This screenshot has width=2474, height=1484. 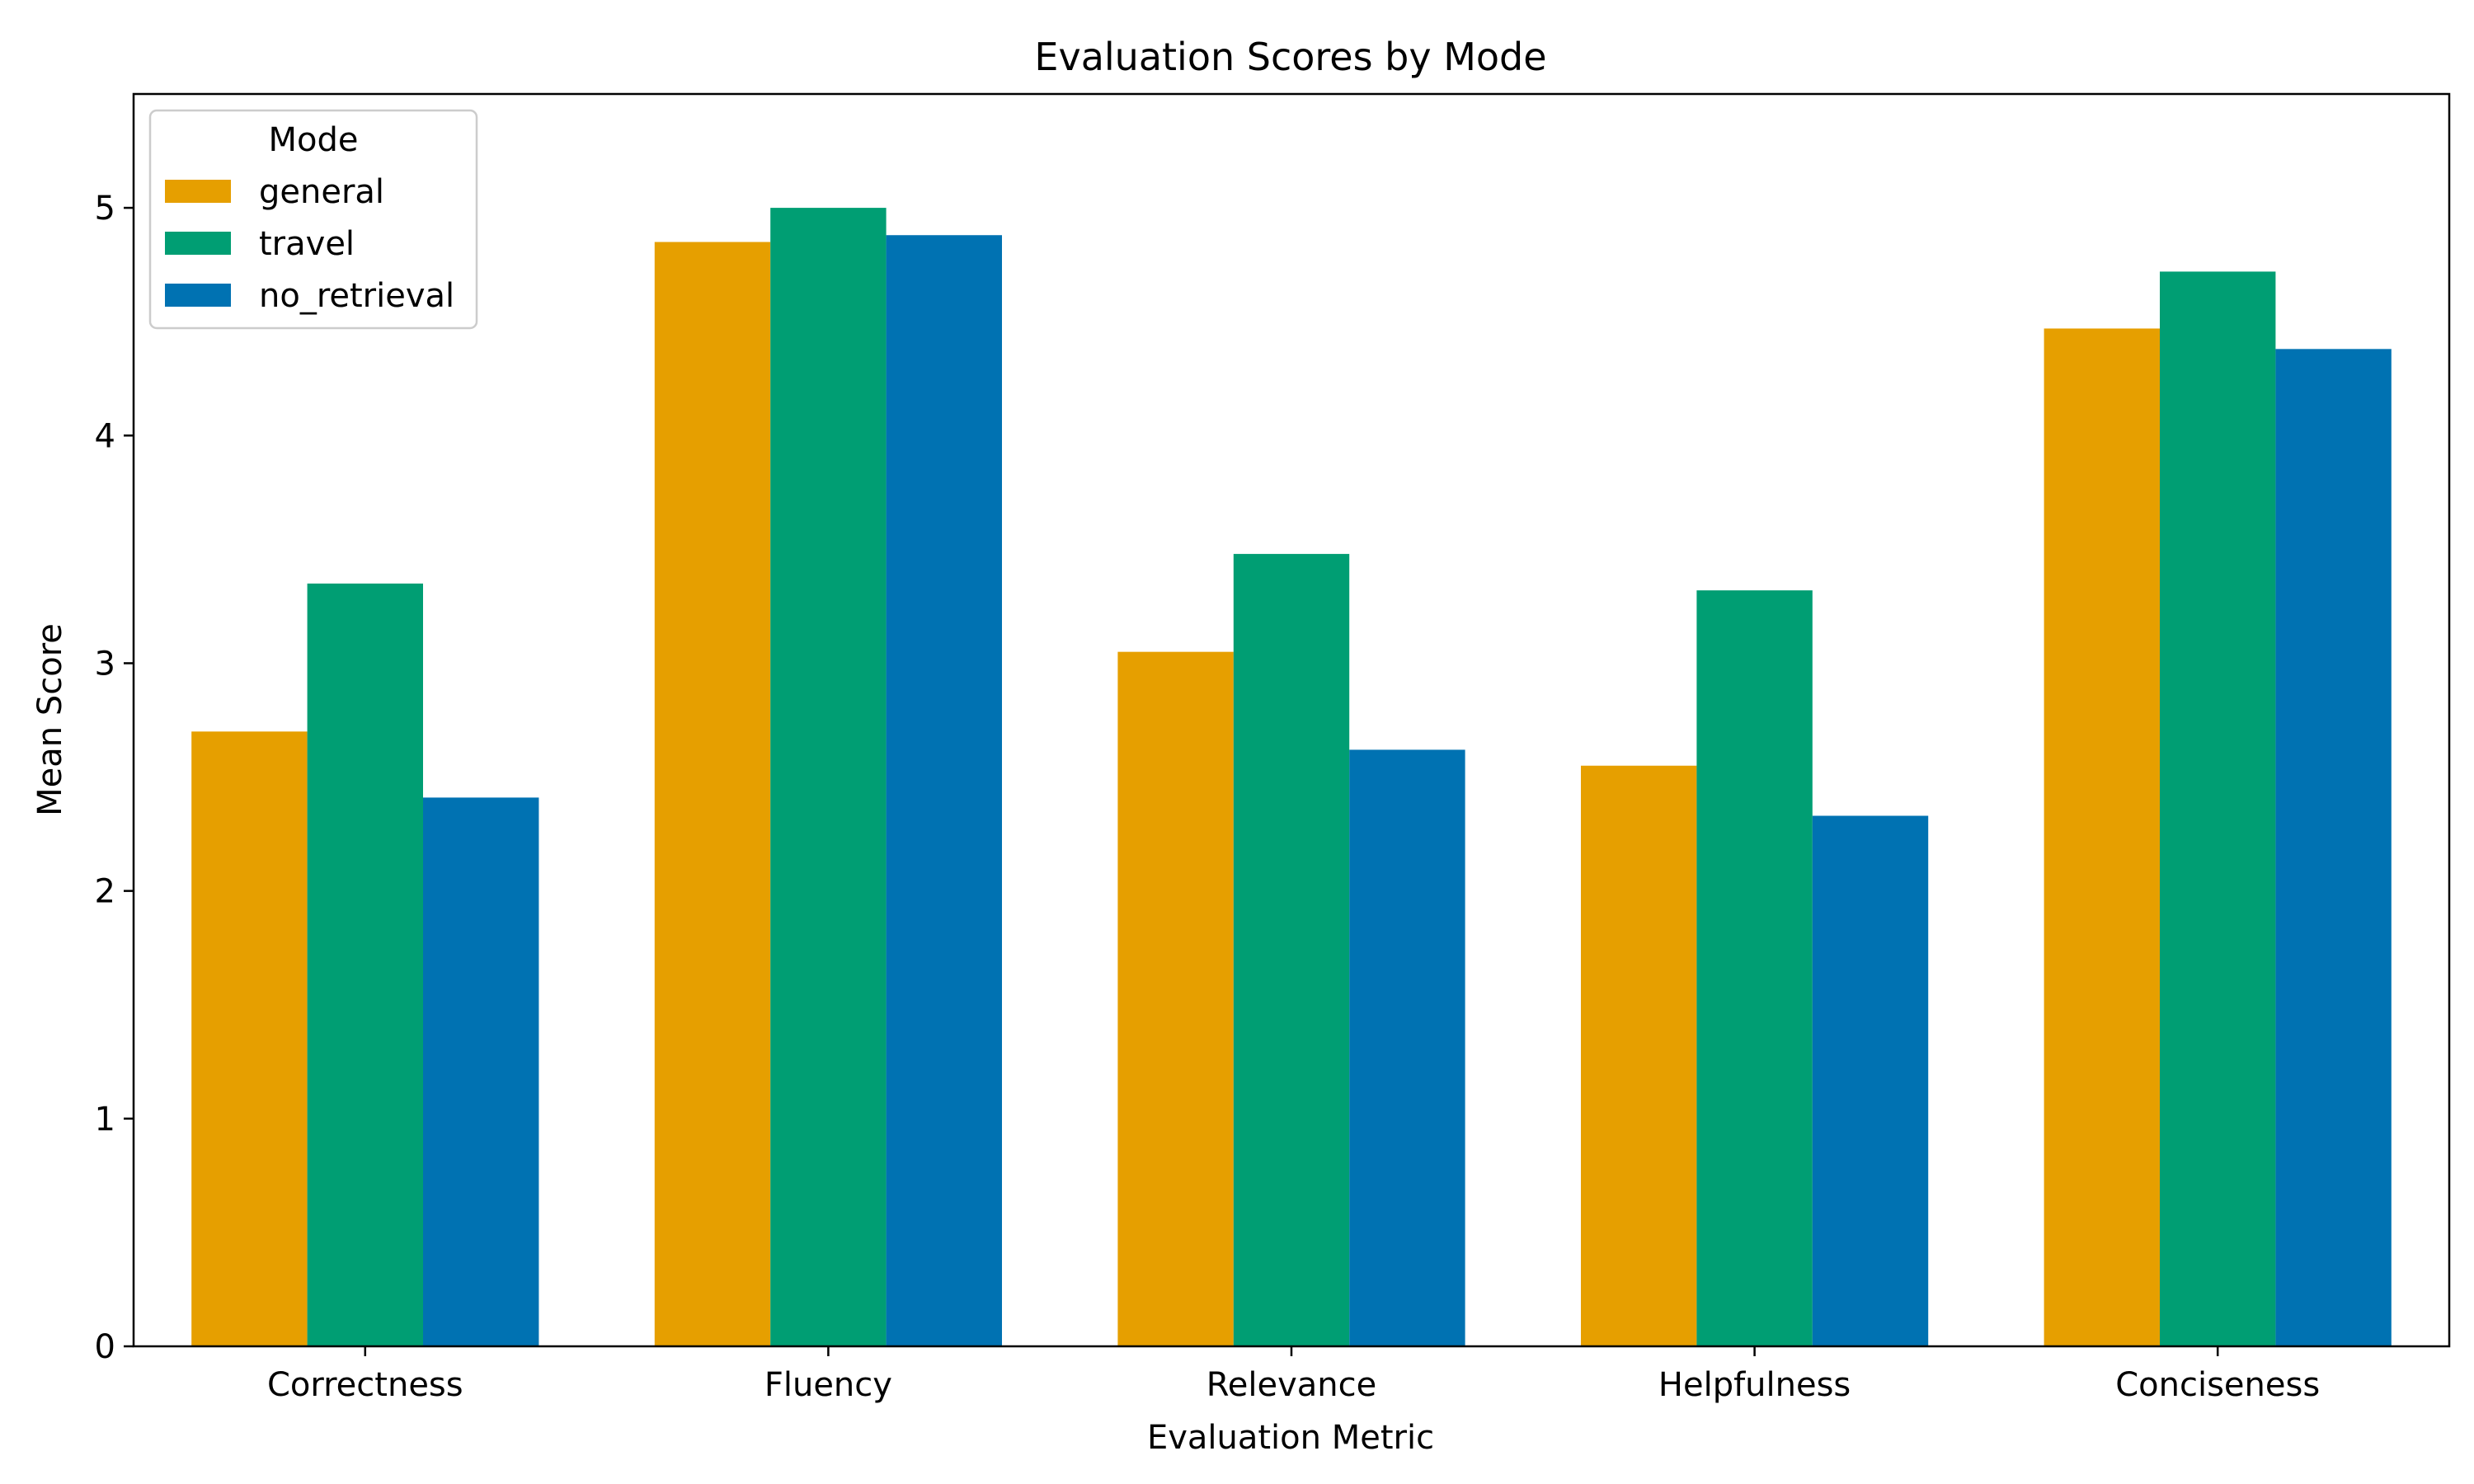 I want to click on legend-swatch-no_retrieval, so click(x=198, y=295).